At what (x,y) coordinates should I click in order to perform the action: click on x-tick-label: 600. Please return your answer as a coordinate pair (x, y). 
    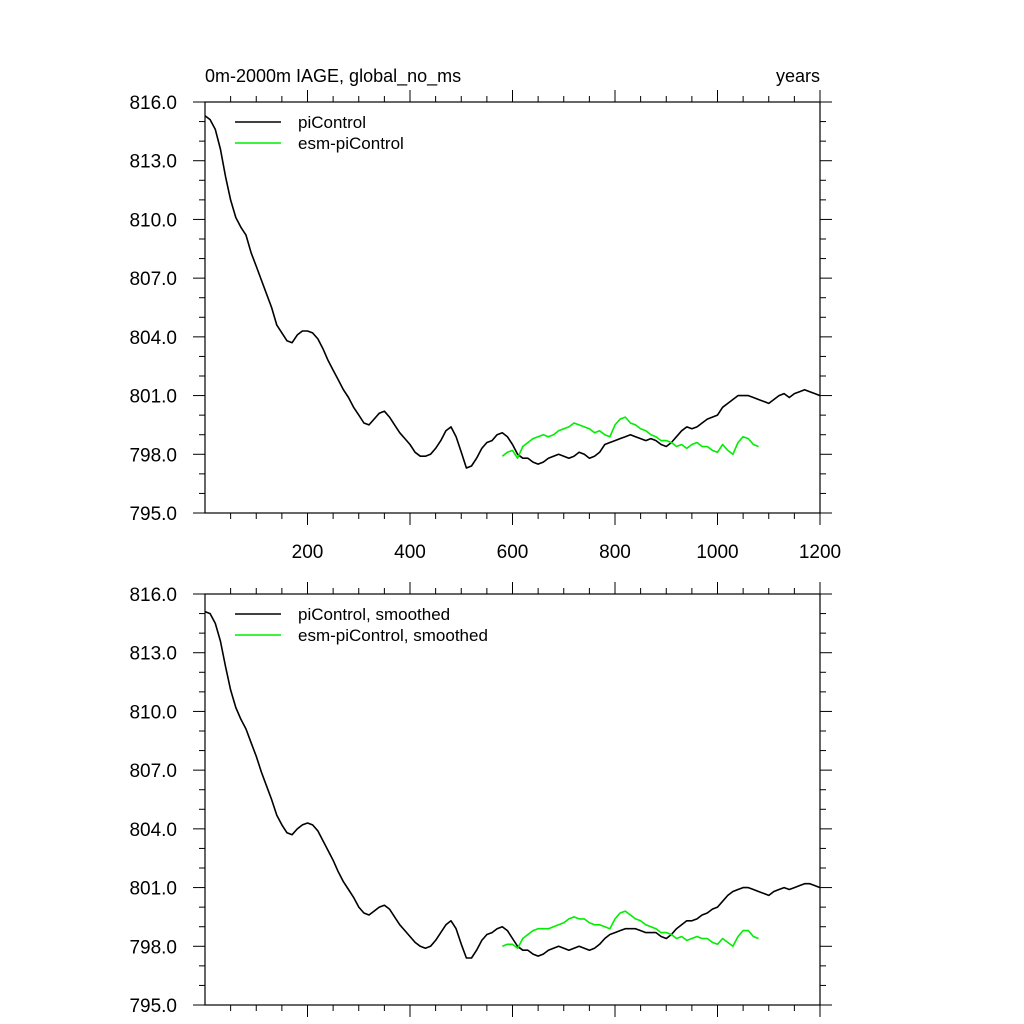
    Looking at the image, I should click on (513, 552).